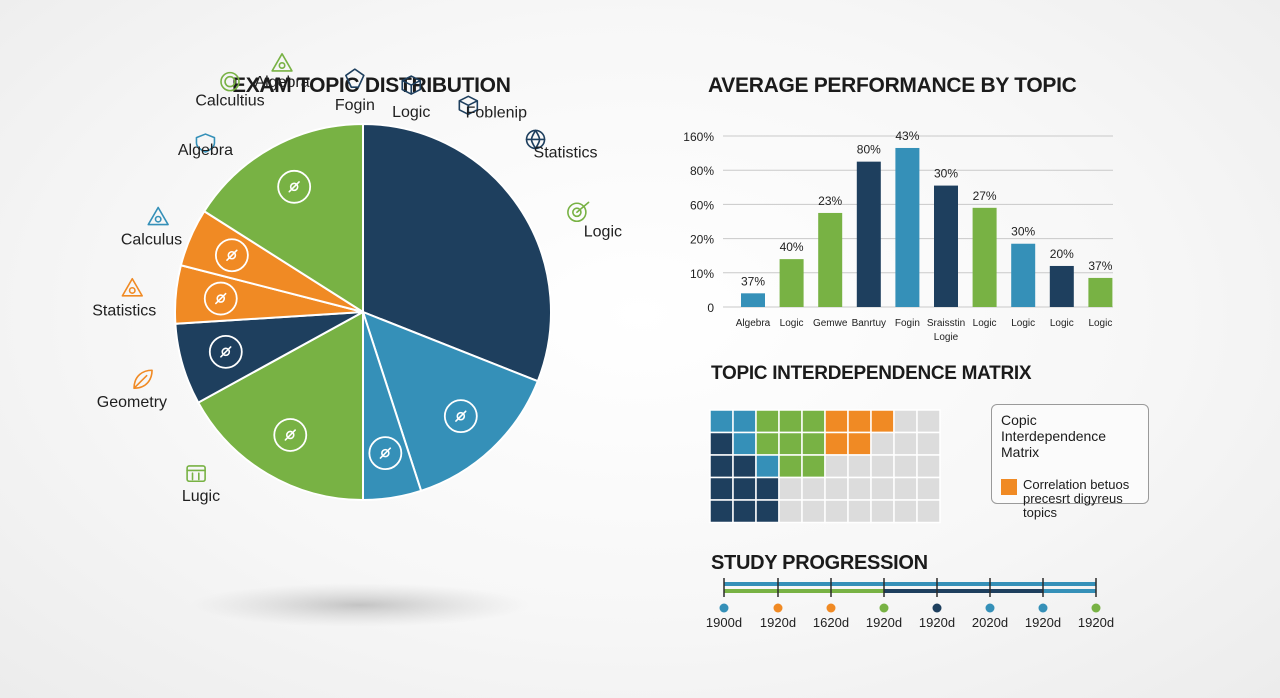 The width and height of the screenshot is (1280, 698). Describe the element at coordinates (355, 105) in the screenshot. I see `pie-outer-label: Fogin` at that location.